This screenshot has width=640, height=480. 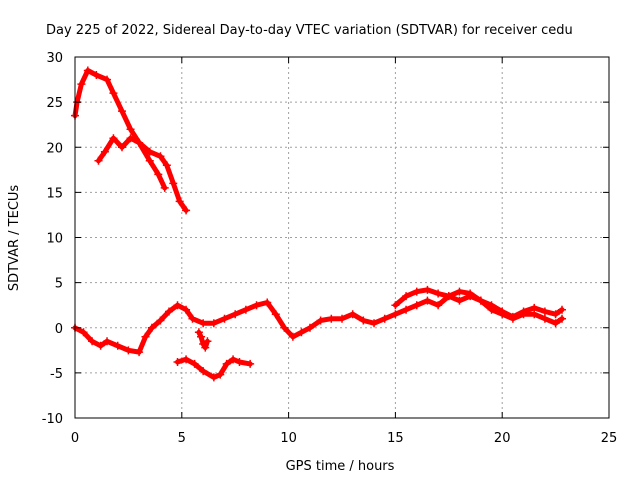 What do you see at coordinates (609, 438) in the screenshot?
I see `x-tick-label: 25` at bounding box center [609, 438].